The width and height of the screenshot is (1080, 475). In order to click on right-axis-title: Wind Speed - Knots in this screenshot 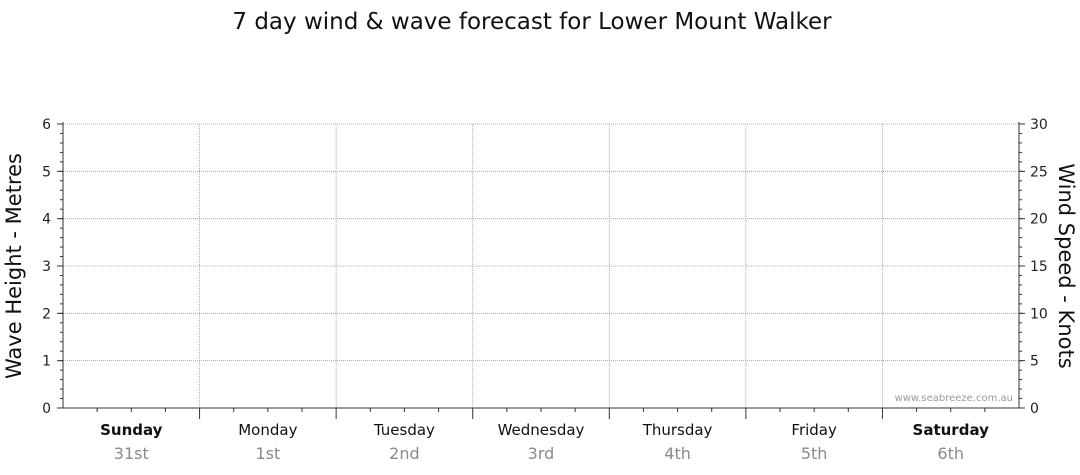, I will do `click(1066, 265)`.